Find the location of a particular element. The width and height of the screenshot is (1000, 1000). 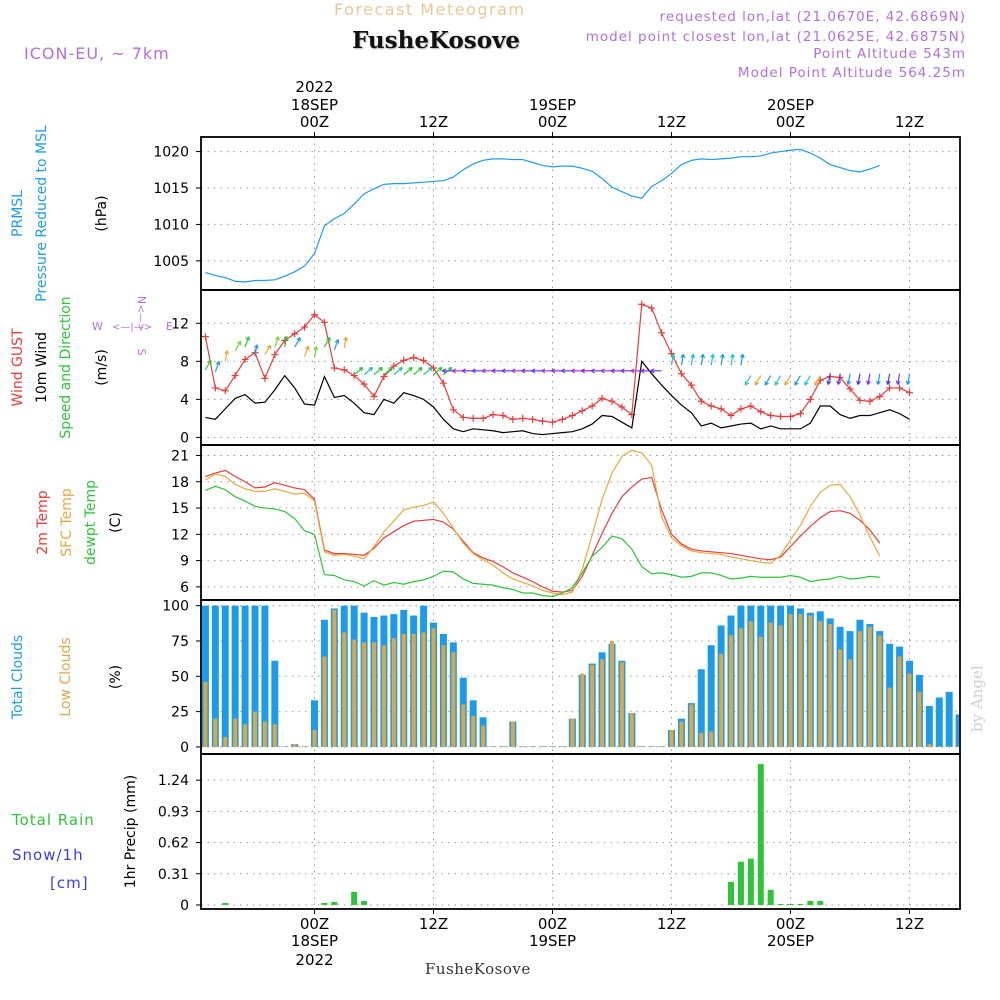

date-label-top: 20SEP is located at coordinates (790, 105).